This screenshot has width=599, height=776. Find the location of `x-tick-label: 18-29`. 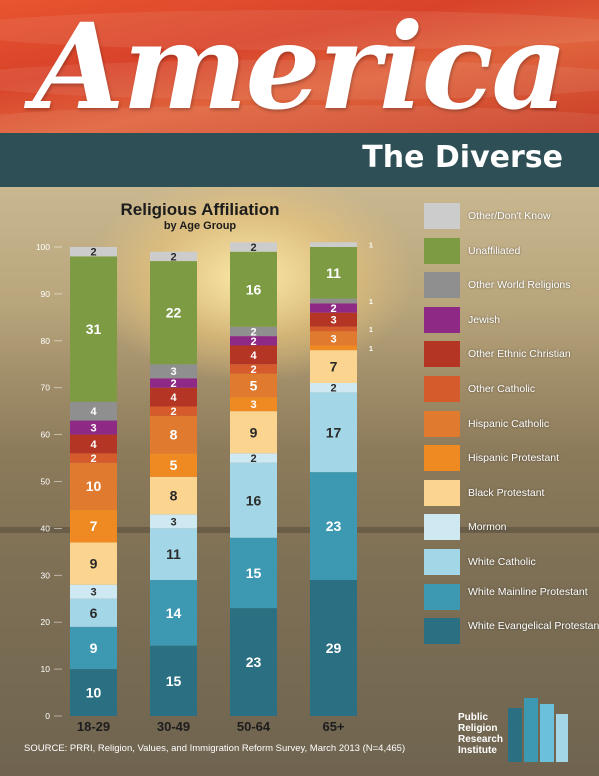

x-tick-label: 18-29 is located at coordinates (93, 726).